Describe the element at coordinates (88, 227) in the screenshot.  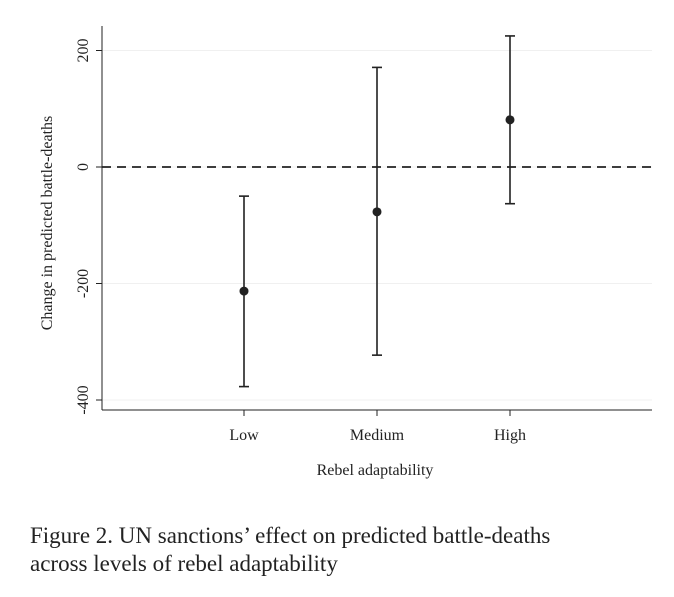
I see `y-ticks: -400 -200 0 200` at that location.